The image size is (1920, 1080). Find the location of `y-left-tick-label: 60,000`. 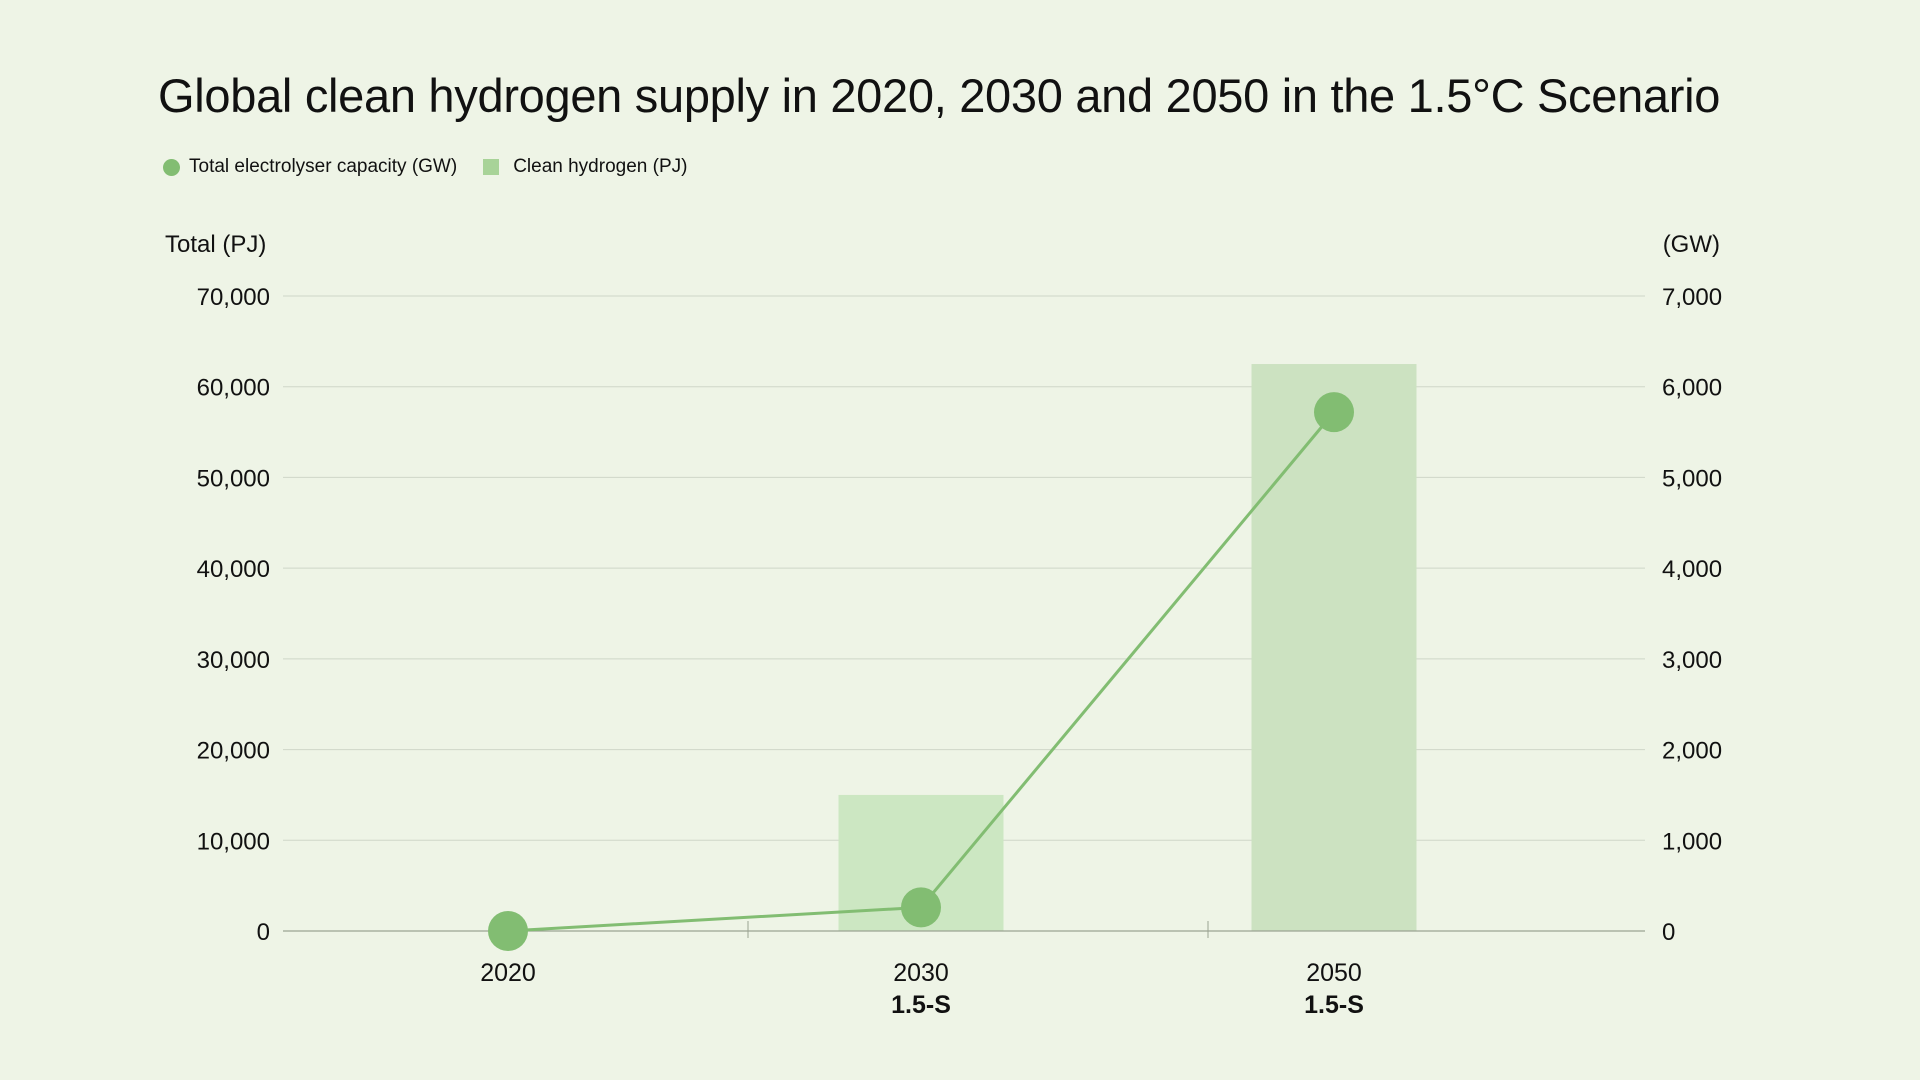

y-left-tick-label: 60,000 is located at coordinates (233, 388).